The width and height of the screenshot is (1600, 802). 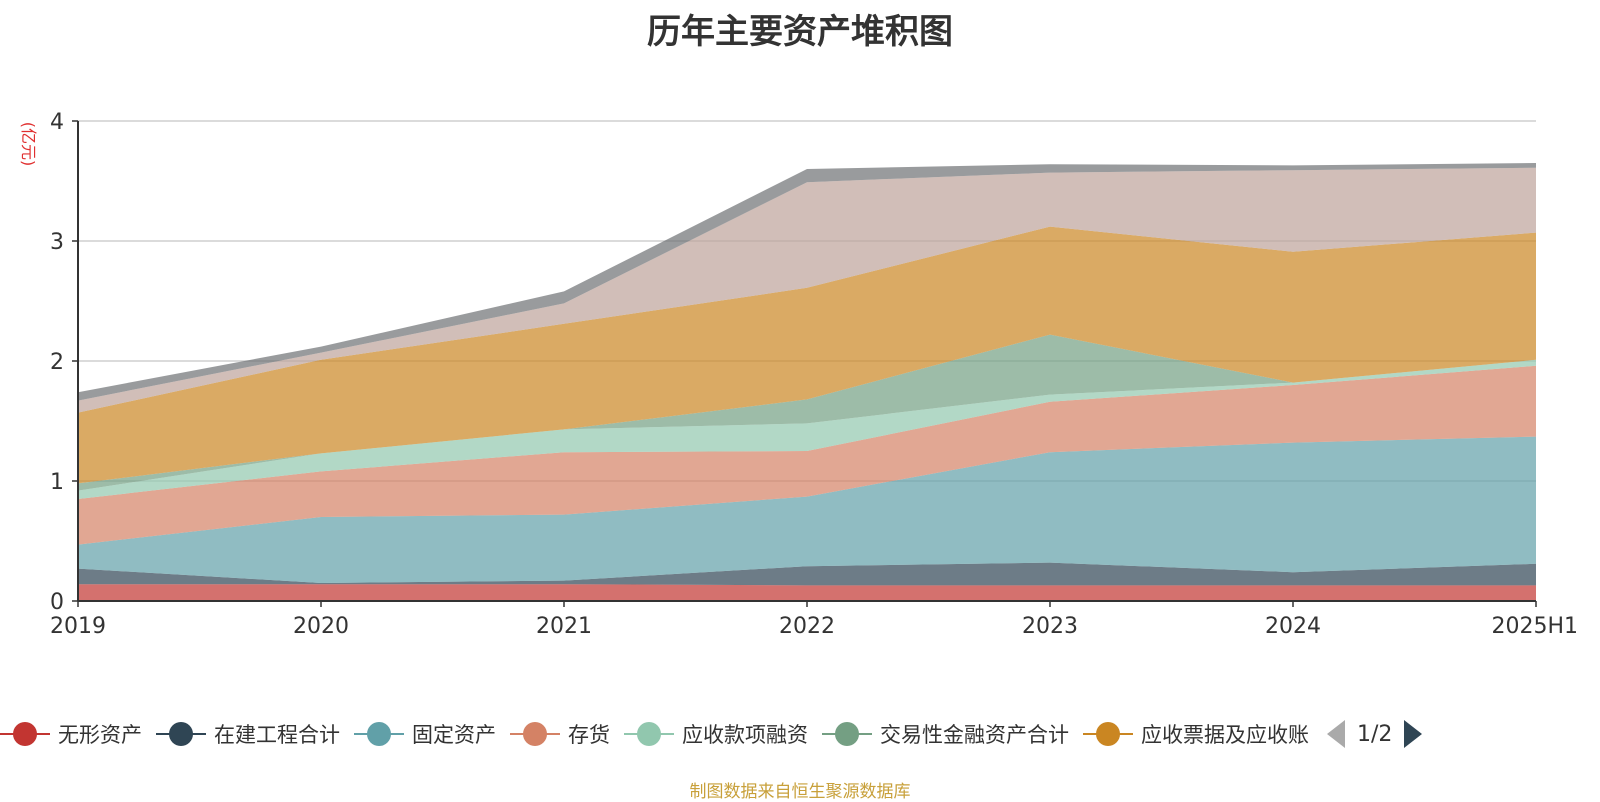 I want to click on legend-prev-page-icon, so click(x=1336, y=734).